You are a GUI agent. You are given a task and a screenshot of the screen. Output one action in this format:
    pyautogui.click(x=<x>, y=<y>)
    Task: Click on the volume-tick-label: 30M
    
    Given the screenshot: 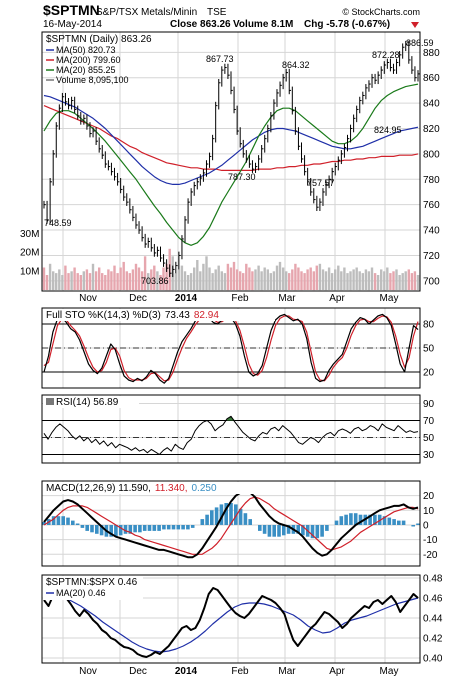 What is the action you would take?
    pyautogui.click(x=29, y=234)
    